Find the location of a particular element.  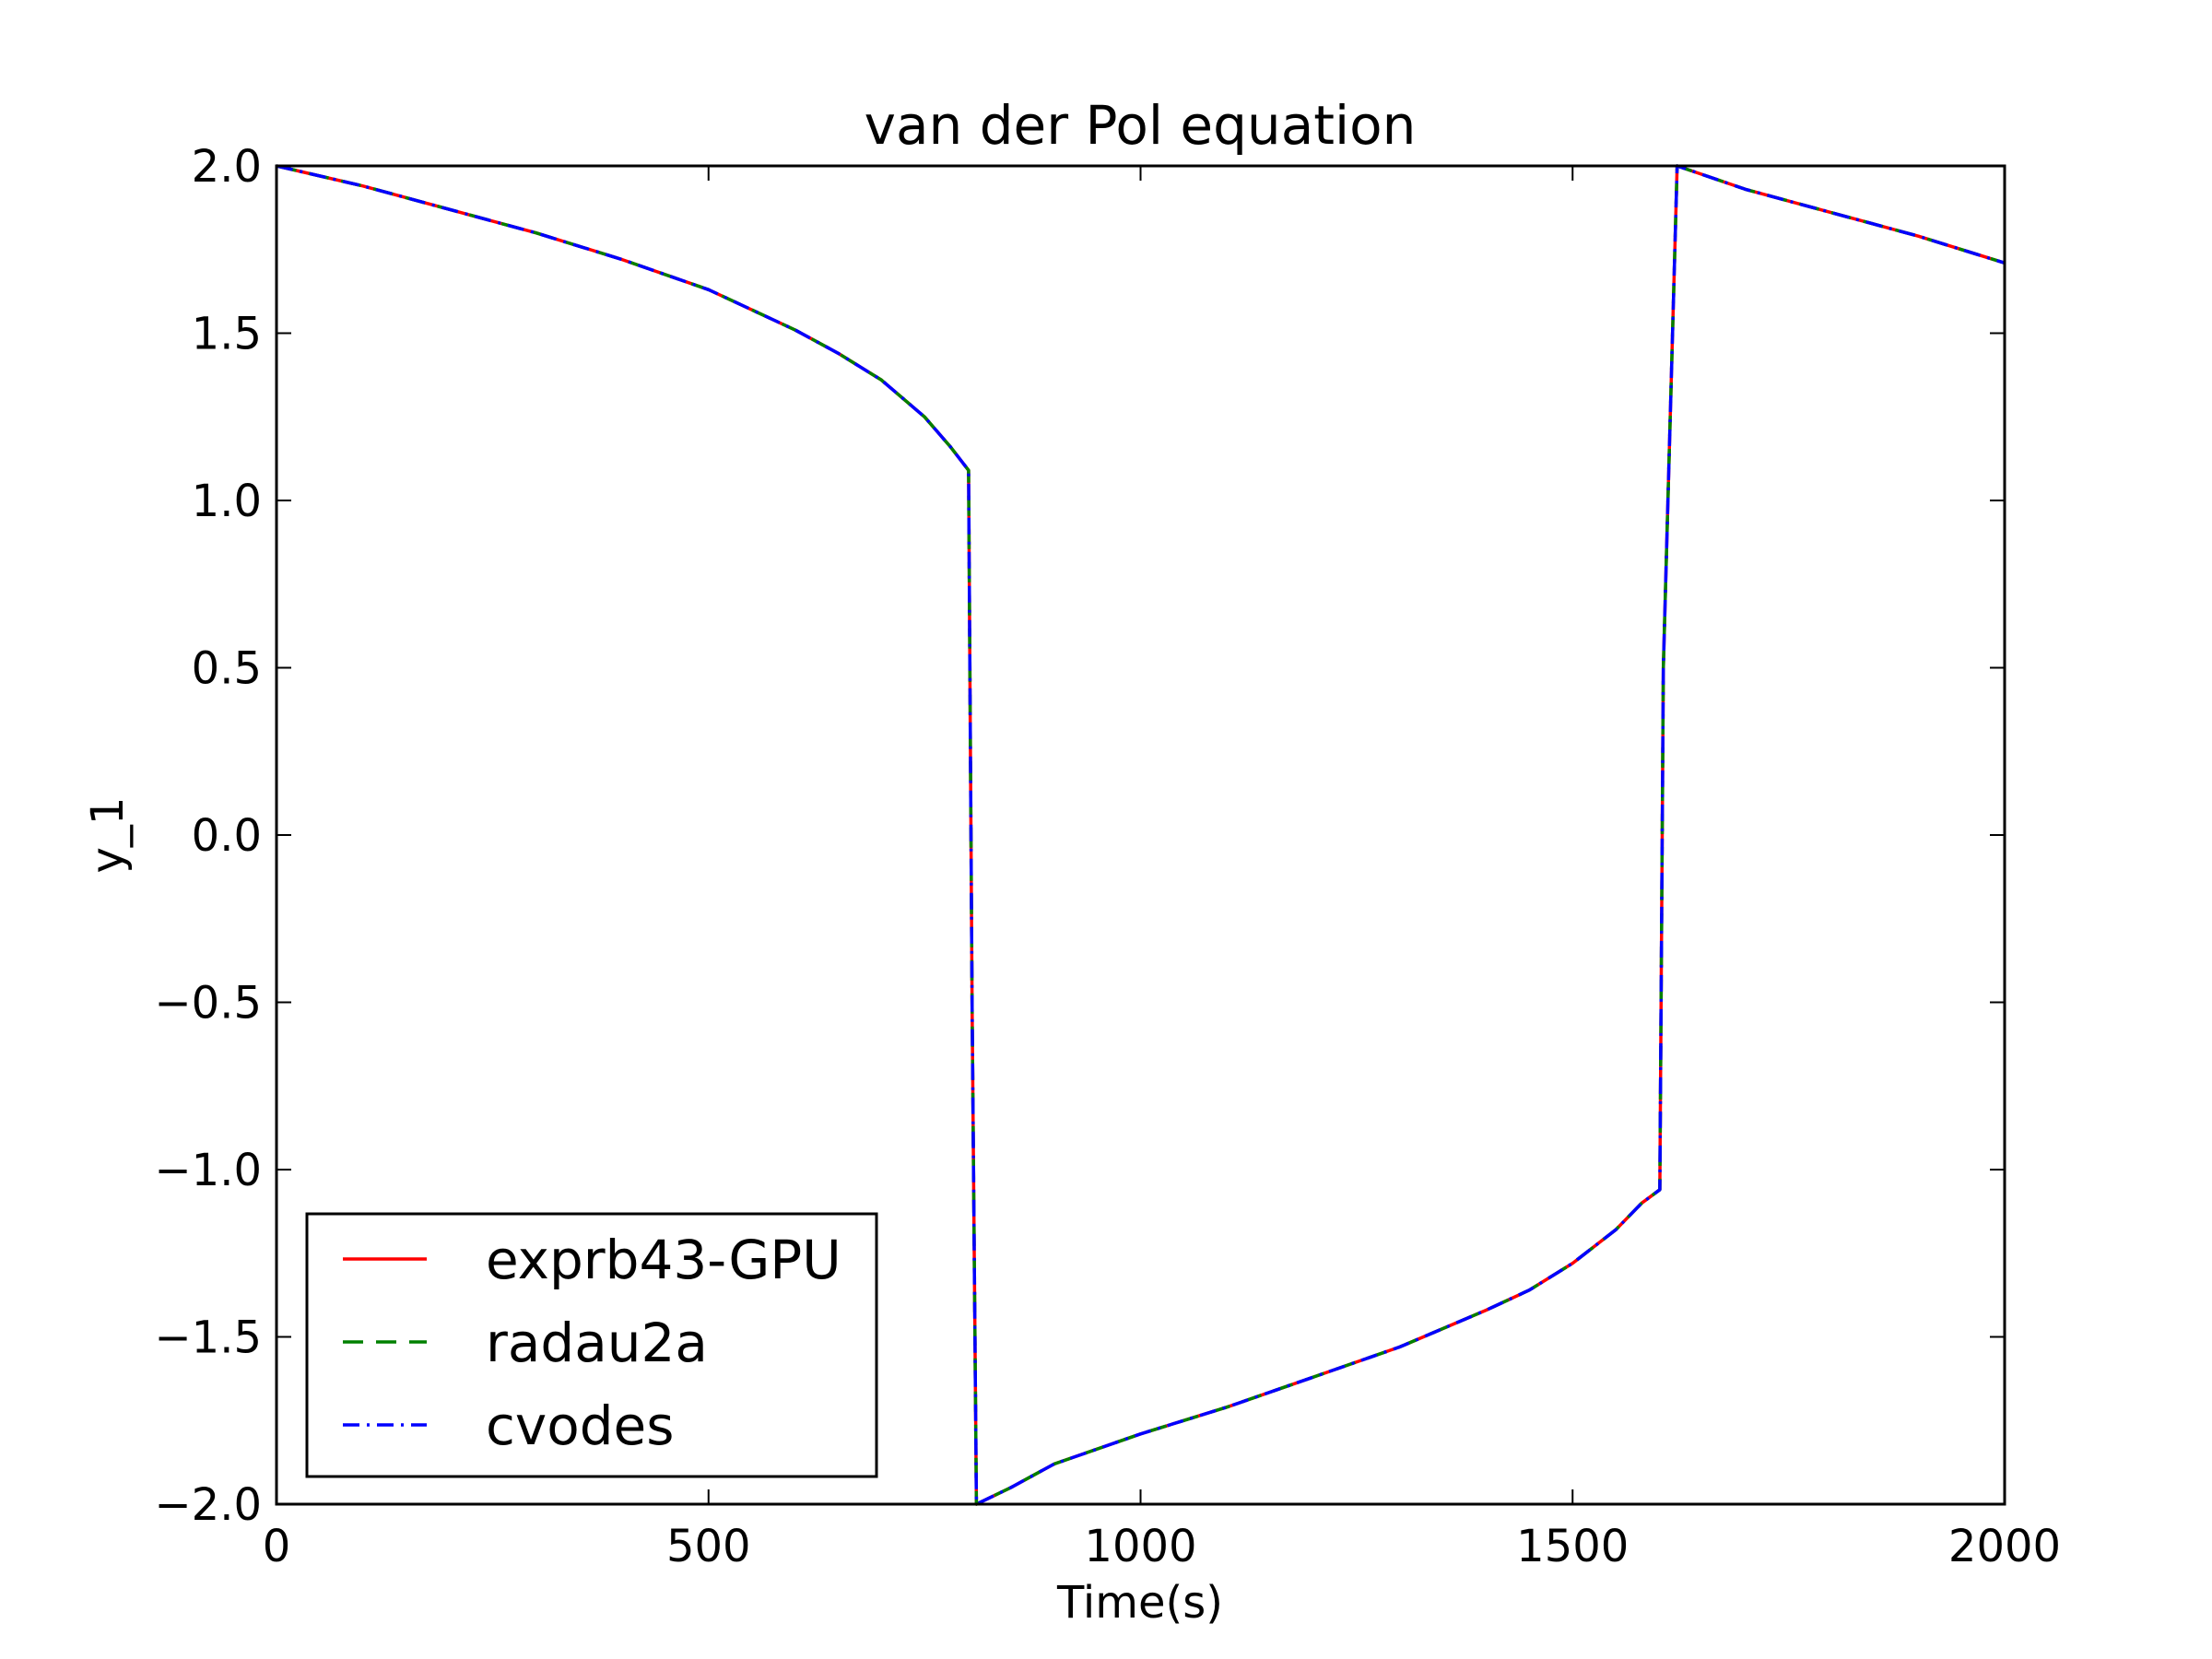

legend-label: exprb43-GPU is located at coordinates (663, 1260).